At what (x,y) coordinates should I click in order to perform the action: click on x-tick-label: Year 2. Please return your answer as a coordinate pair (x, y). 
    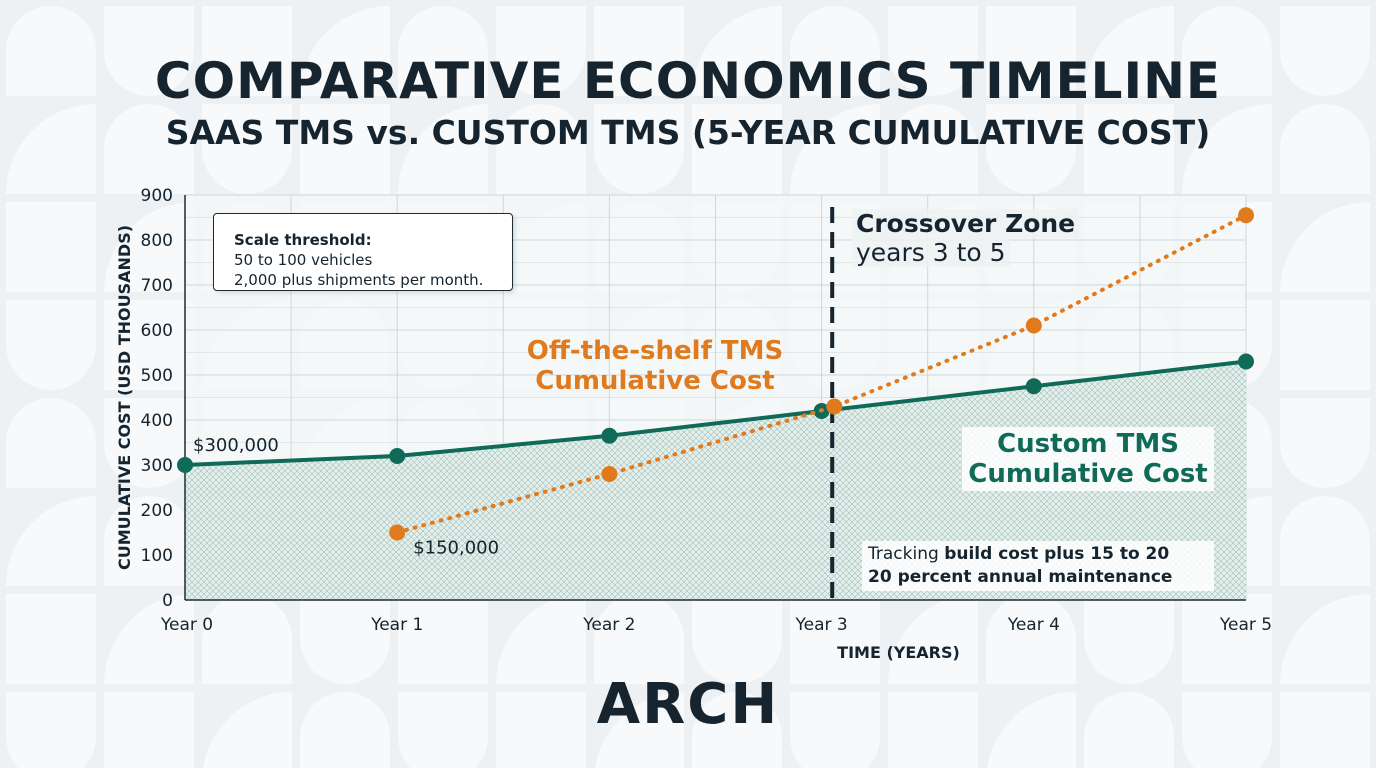
    Looking at the image, I should click on (608, 625).